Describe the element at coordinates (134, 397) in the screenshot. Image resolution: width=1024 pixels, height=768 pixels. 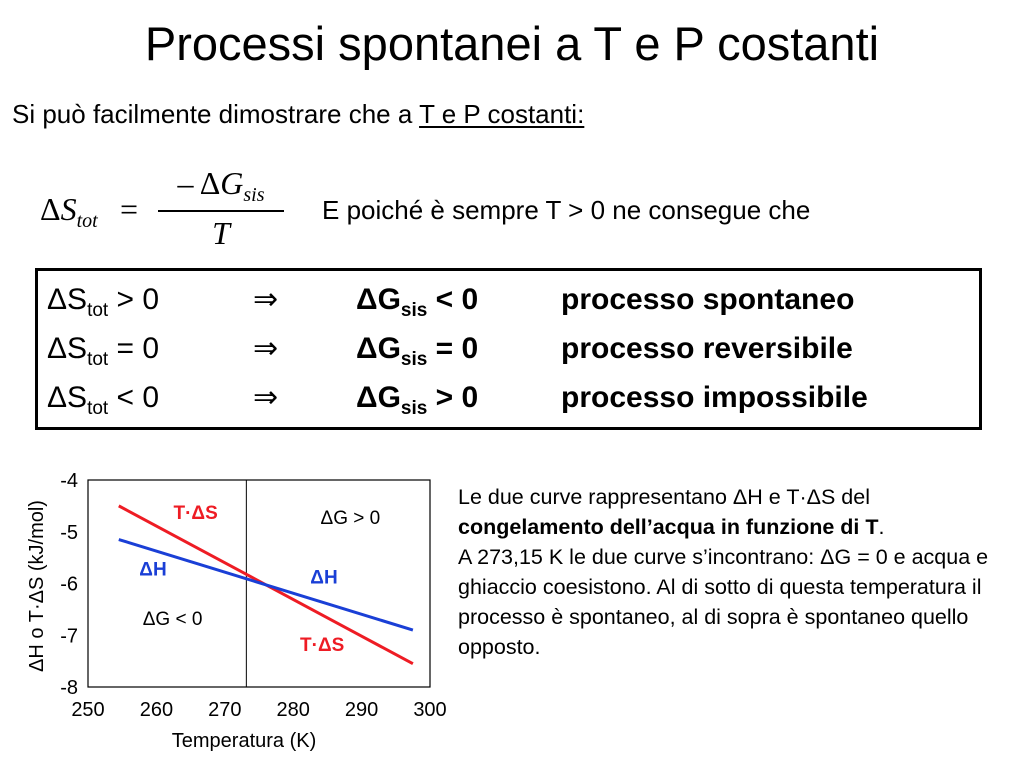
I see `ds-relation: < 0` at that location.